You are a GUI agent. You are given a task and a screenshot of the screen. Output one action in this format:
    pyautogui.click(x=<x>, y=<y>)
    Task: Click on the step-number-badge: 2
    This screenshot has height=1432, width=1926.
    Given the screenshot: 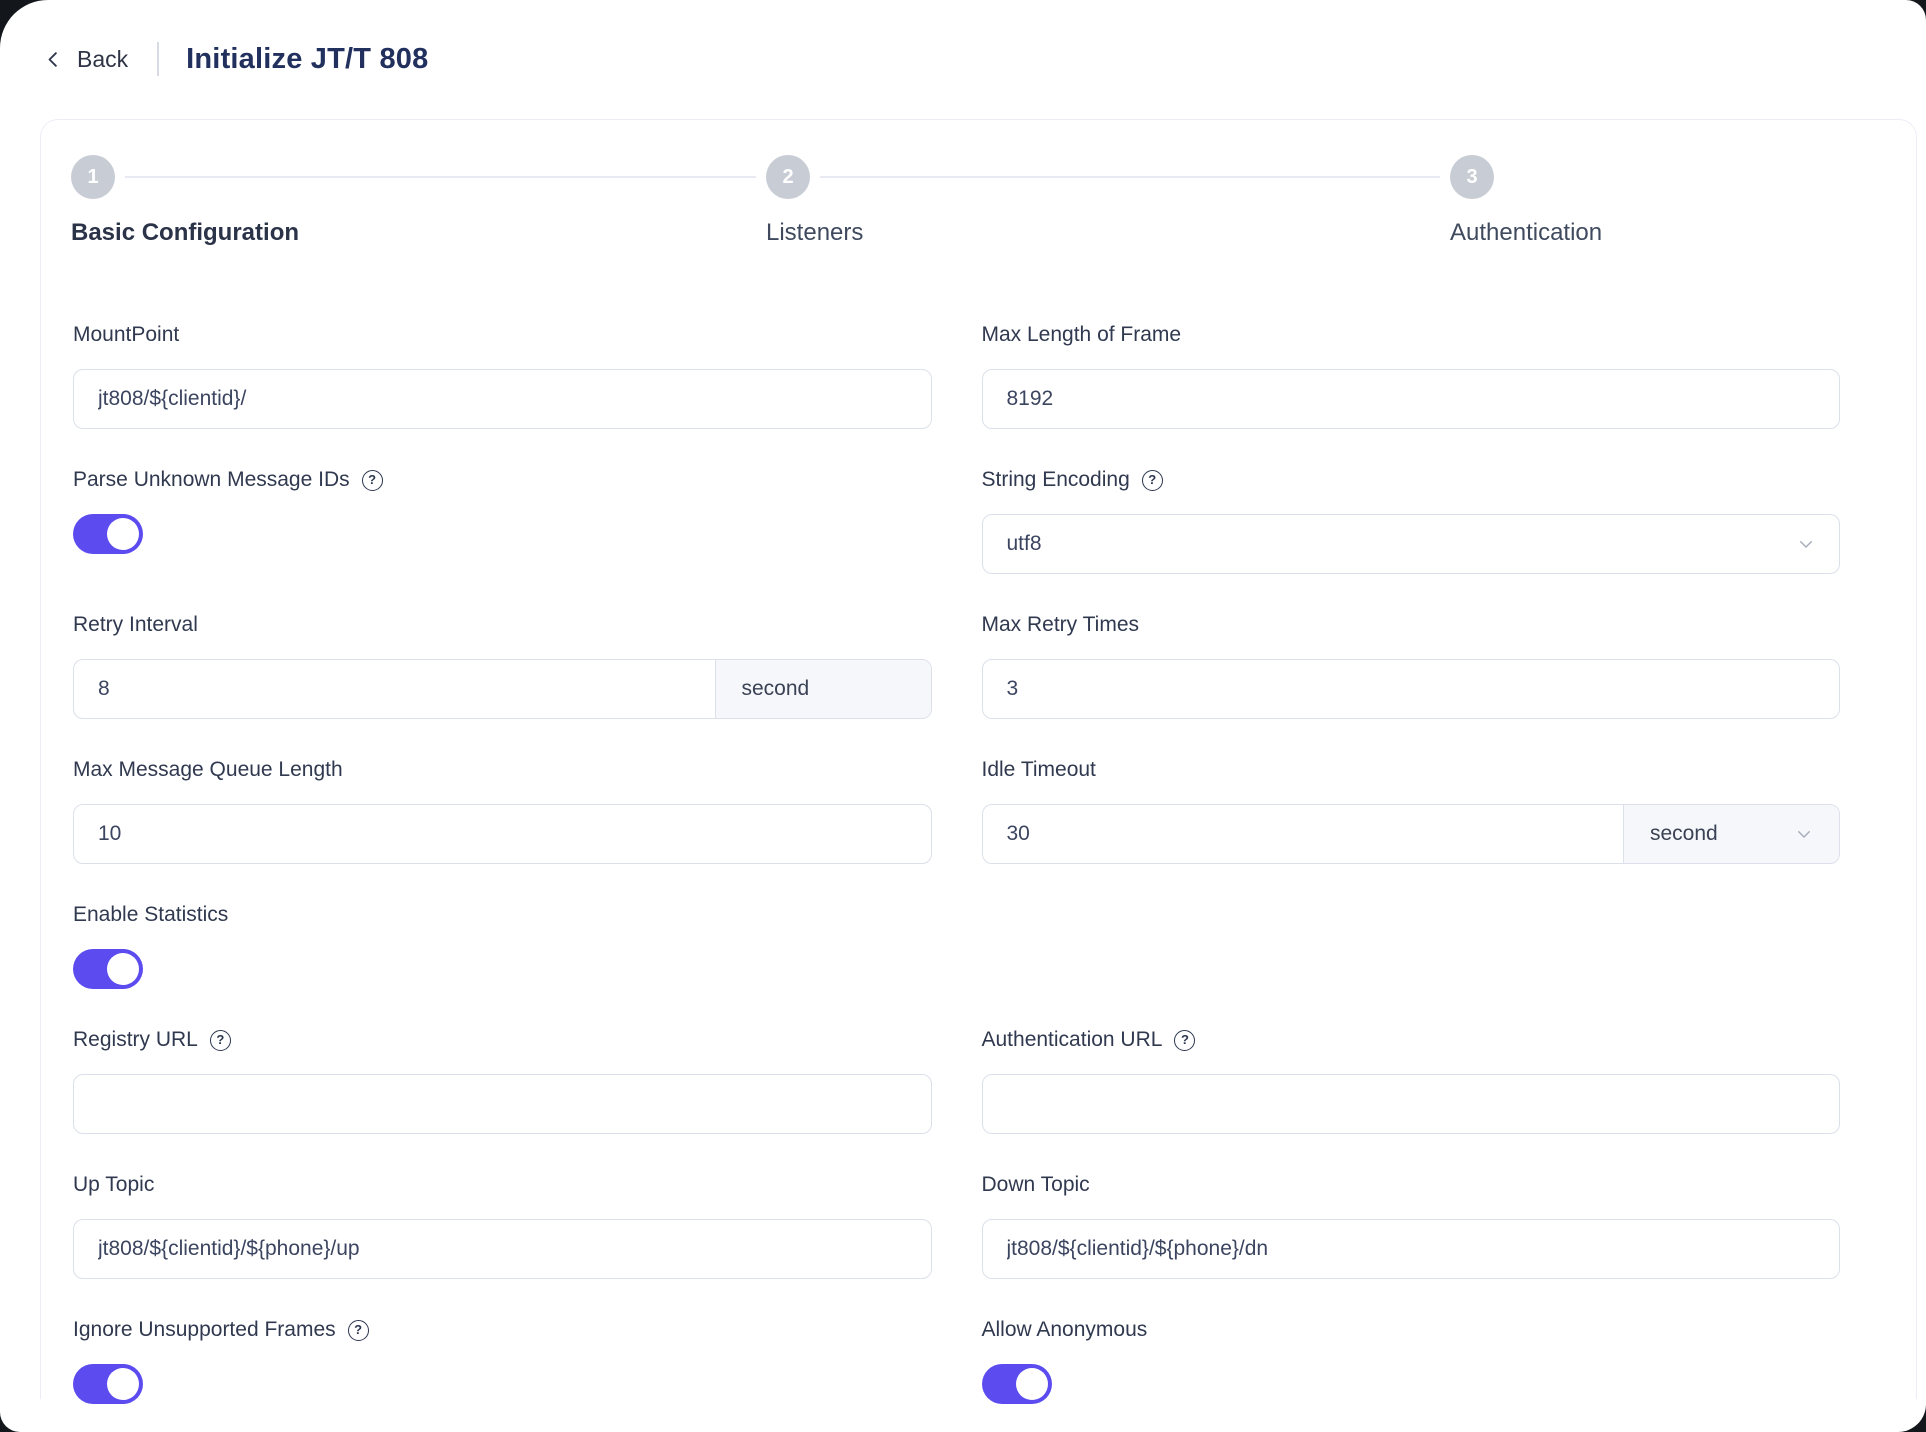 What is the action you would take?
    pyautogui.click(x=788, y=177)
    